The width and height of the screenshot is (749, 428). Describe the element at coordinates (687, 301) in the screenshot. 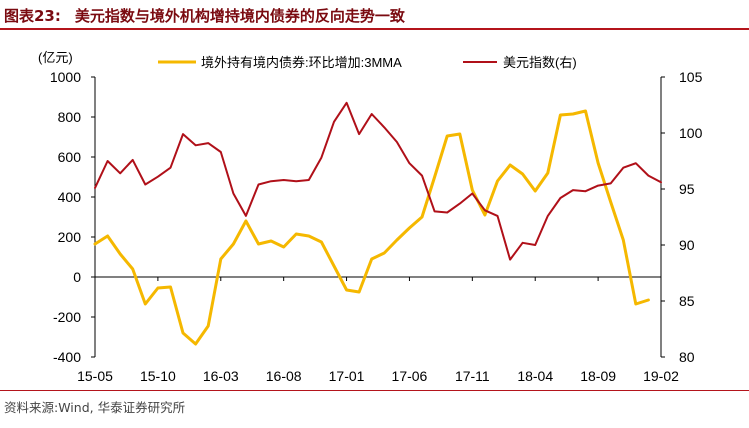

I see `right-tick-label: 85` at that location.